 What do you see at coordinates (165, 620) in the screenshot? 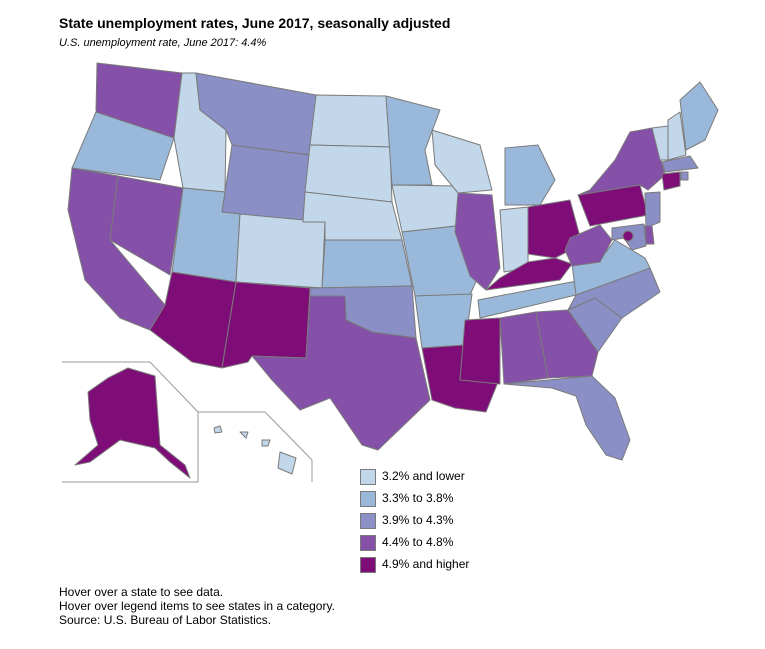
I see `footnote-source: Source: U.S. Bureau of Labor Statistics.` at bounding box center [165, 620].